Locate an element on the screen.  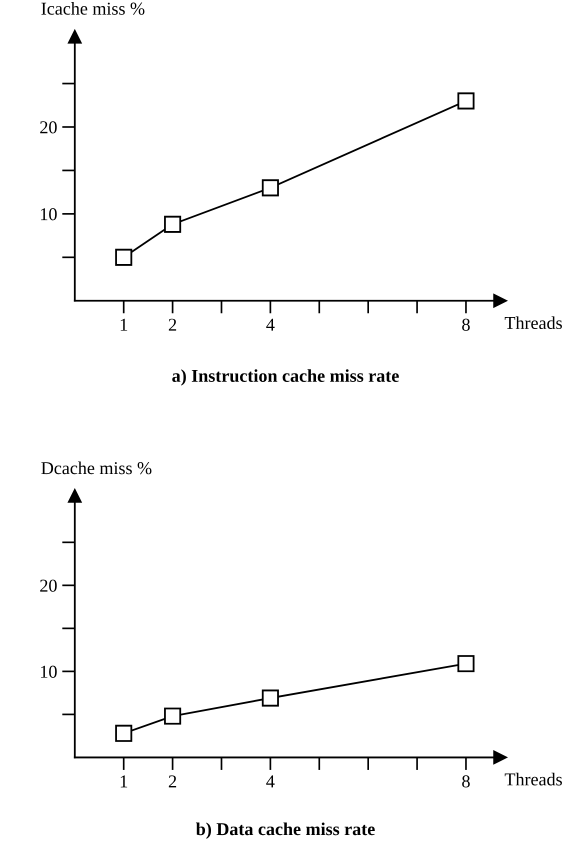
y-axis-title: Icache miss % is located at coordinates (92, 8).